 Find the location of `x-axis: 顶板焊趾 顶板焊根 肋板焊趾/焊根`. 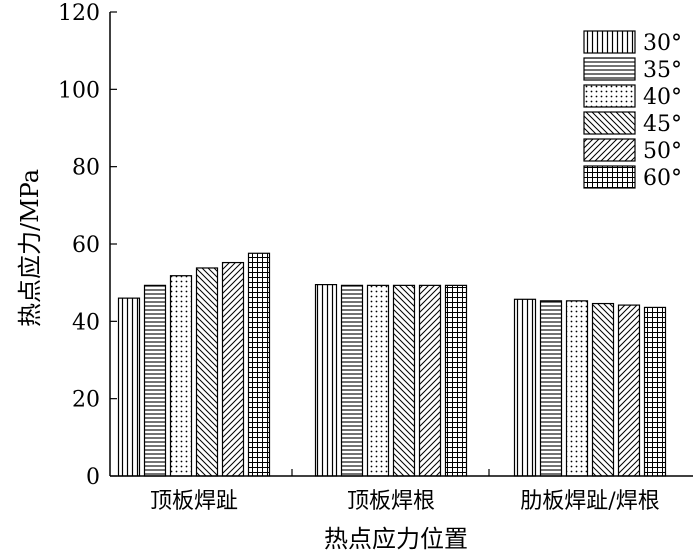

x-axis: 顶板焊趾 顶板焊根 肋板焊趾/焊根 is located at coordinates (401, 491).